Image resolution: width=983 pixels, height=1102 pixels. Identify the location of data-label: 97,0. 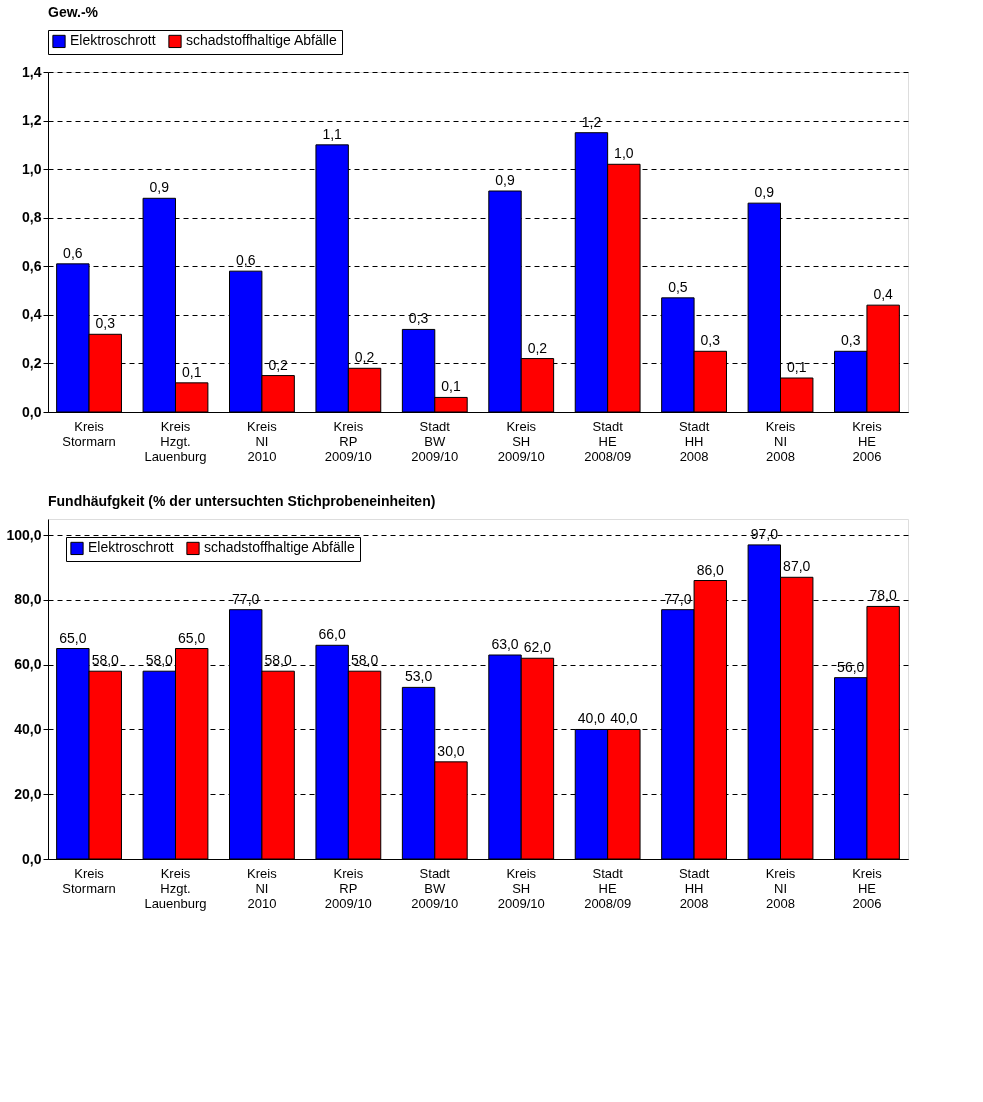
(764, 533).